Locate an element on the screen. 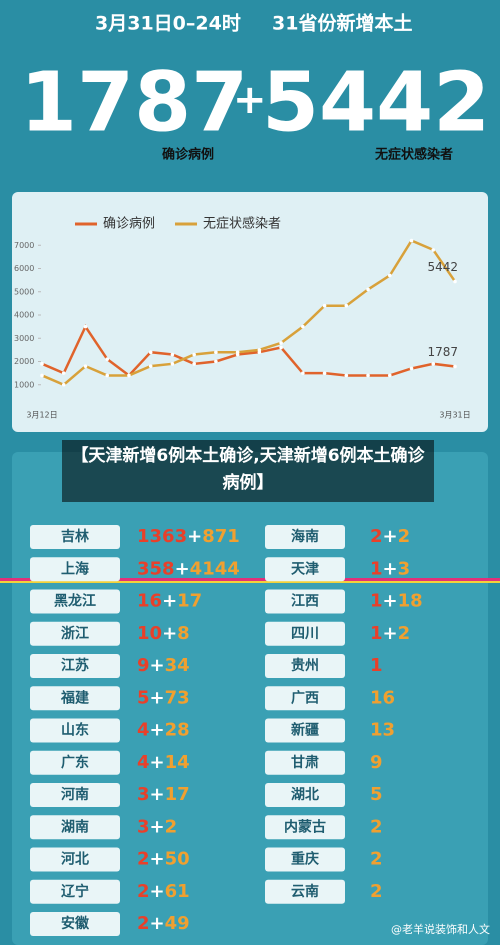 The image size is (500, 945). value: 1+3 is located at coordinates (390, 568).